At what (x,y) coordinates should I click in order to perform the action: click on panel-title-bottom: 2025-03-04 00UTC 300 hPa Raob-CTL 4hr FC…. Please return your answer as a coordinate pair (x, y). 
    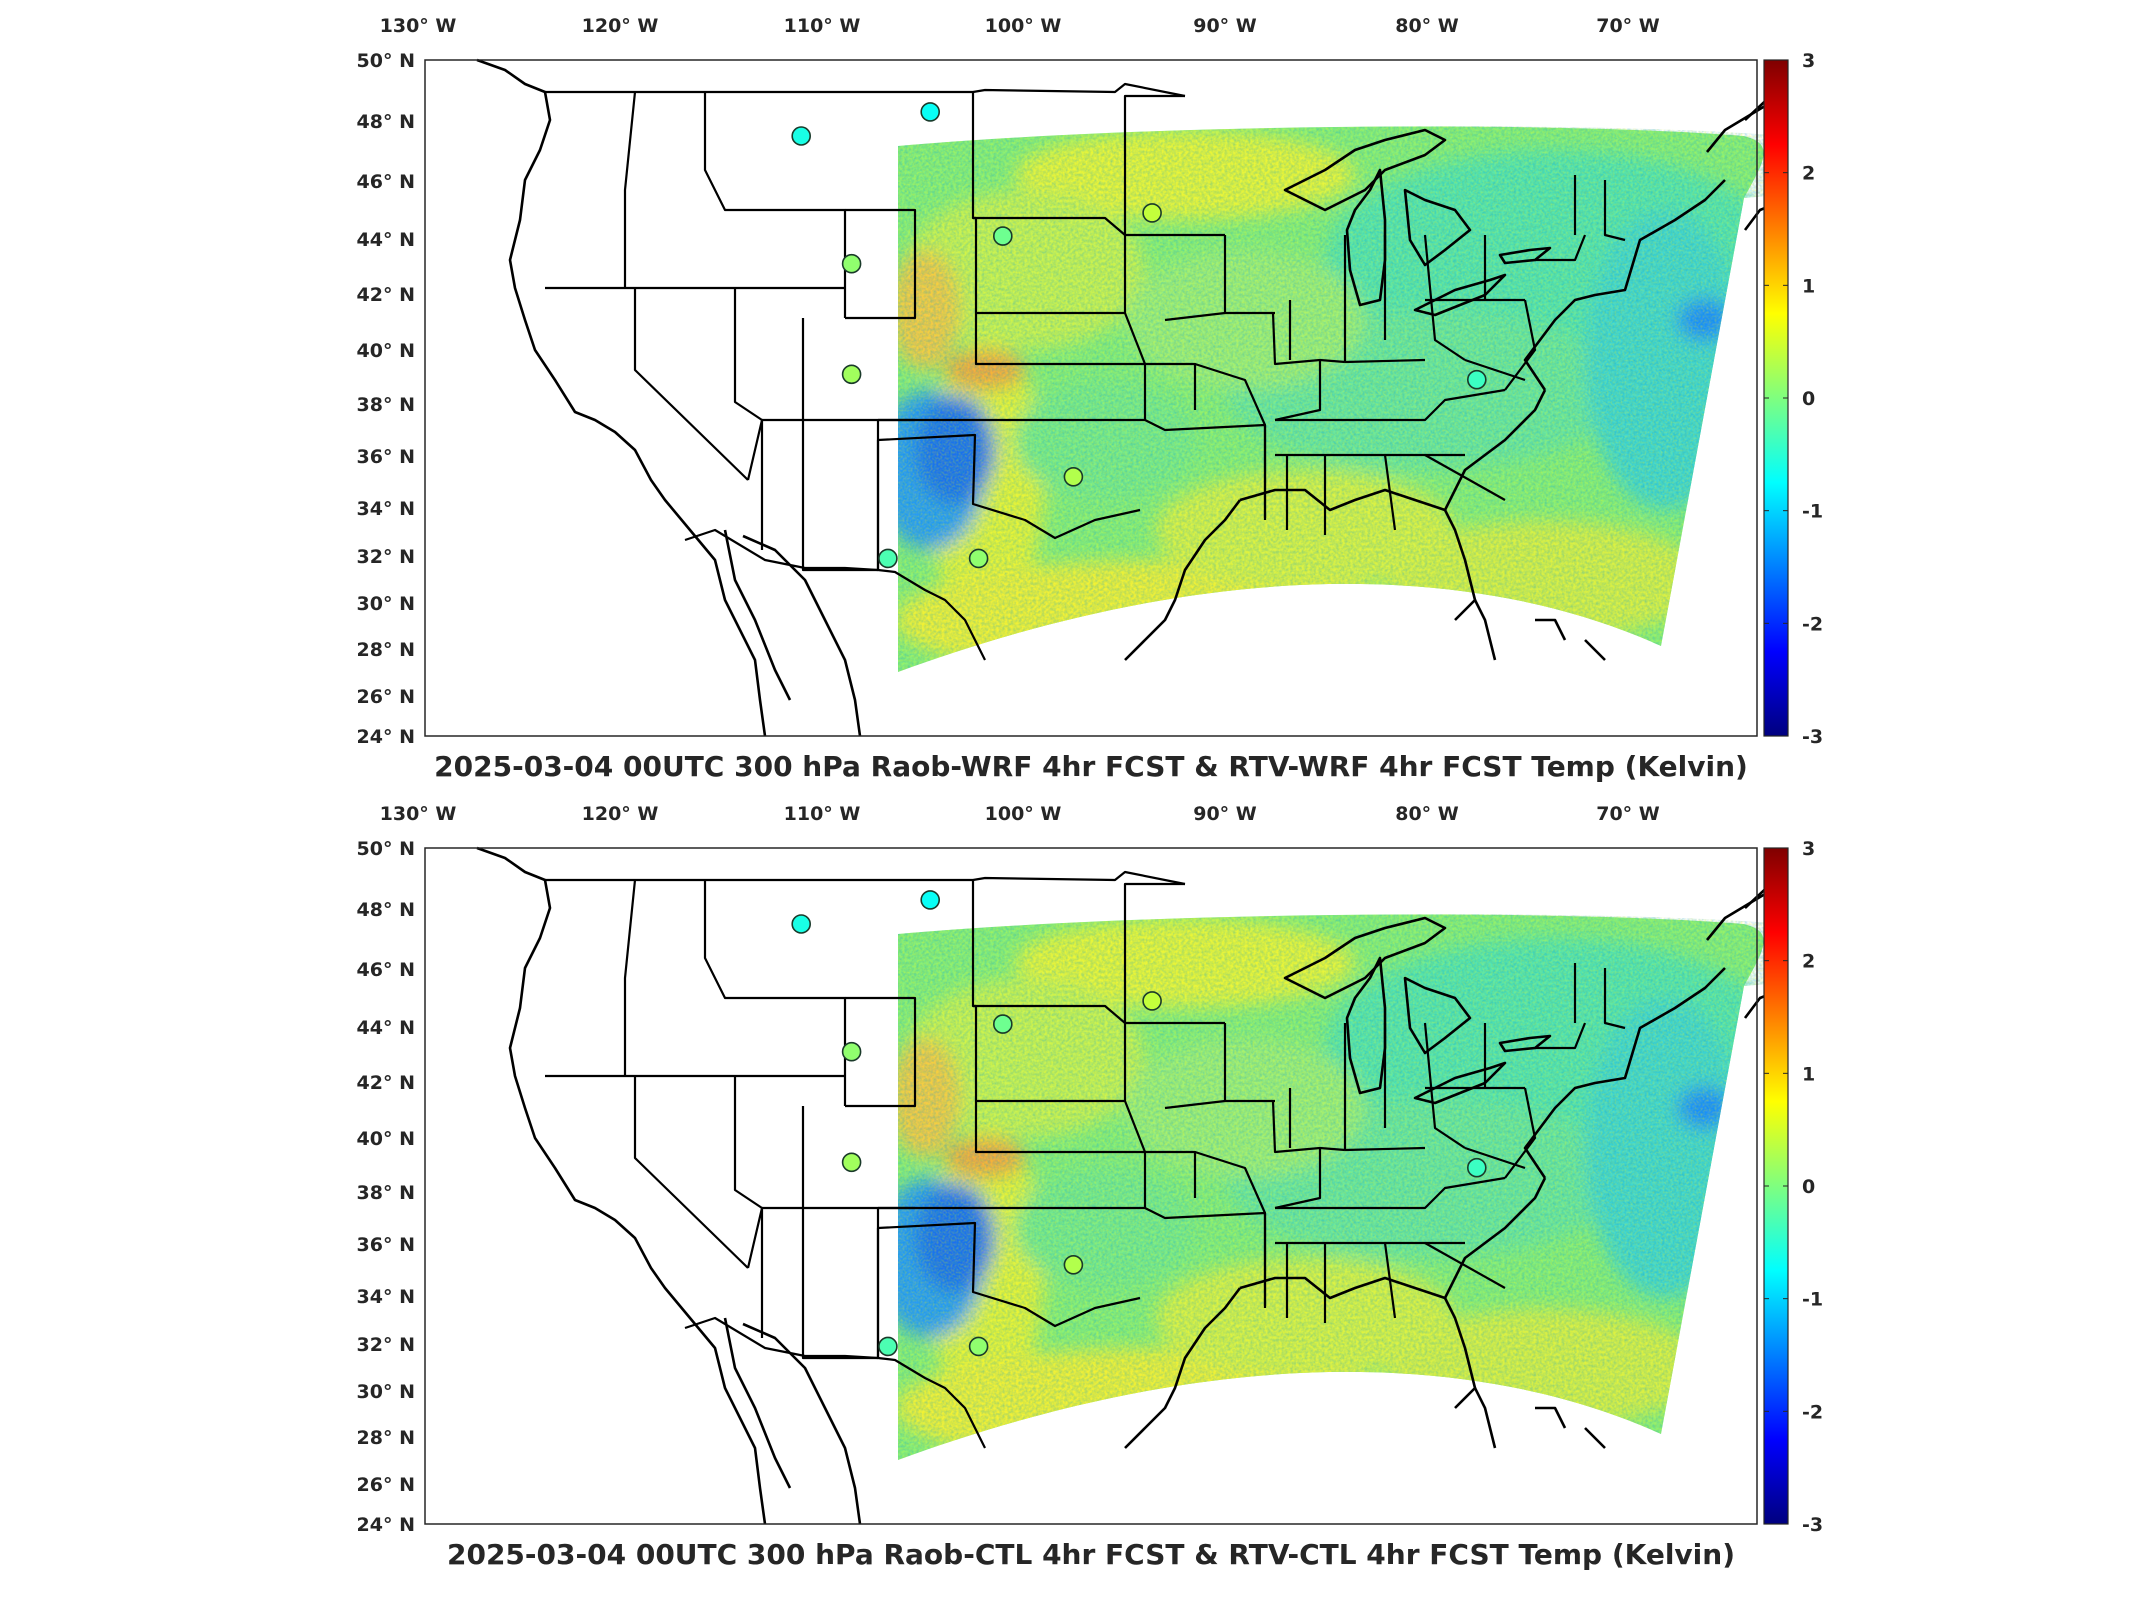
    Looking at the image, I should click on (1091, 1554).